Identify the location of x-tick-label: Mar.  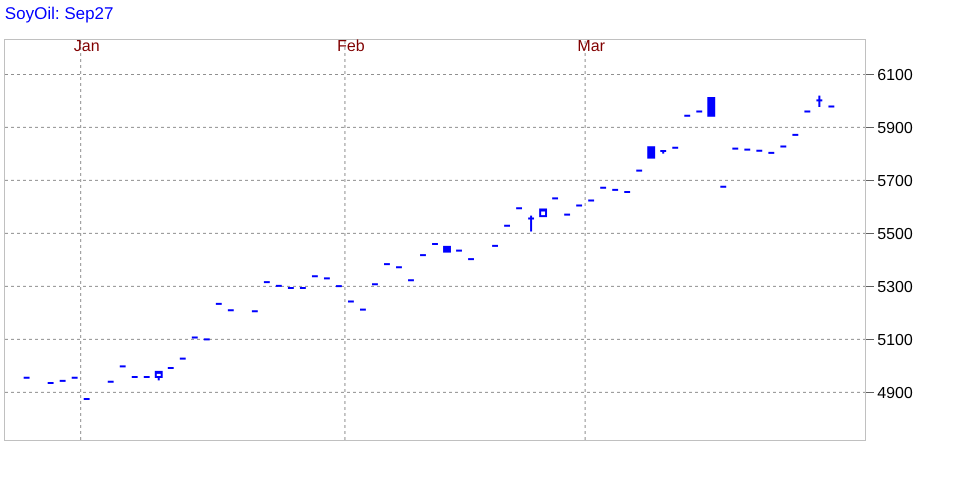
(591, 46).